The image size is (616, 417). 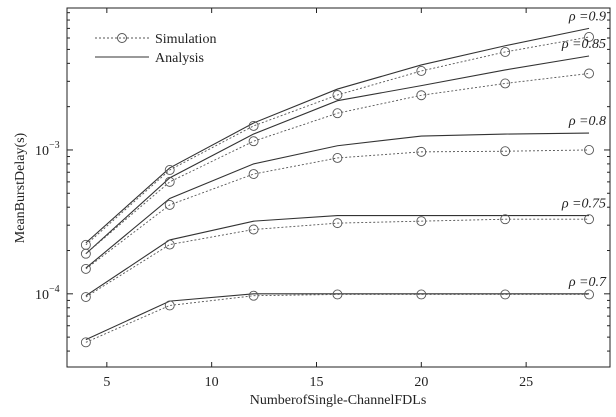 What do you see at coordinates (583, 204) in the screenshot?
I see `curve-label: ρ =0.75` at bounding box center [583, 204].